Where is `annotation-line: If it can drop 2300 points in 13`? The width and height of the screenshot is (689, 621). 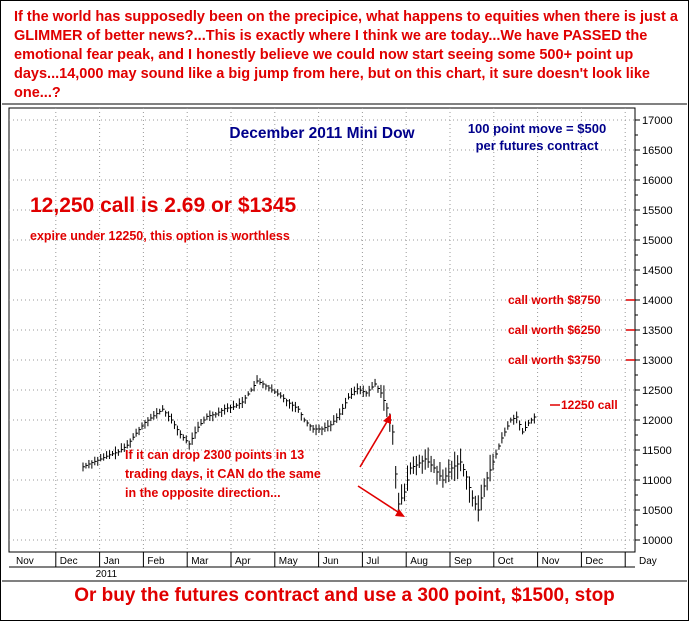 annotation-line: If it can drop 2300 points in 13 is located at coordinates (214, 455).